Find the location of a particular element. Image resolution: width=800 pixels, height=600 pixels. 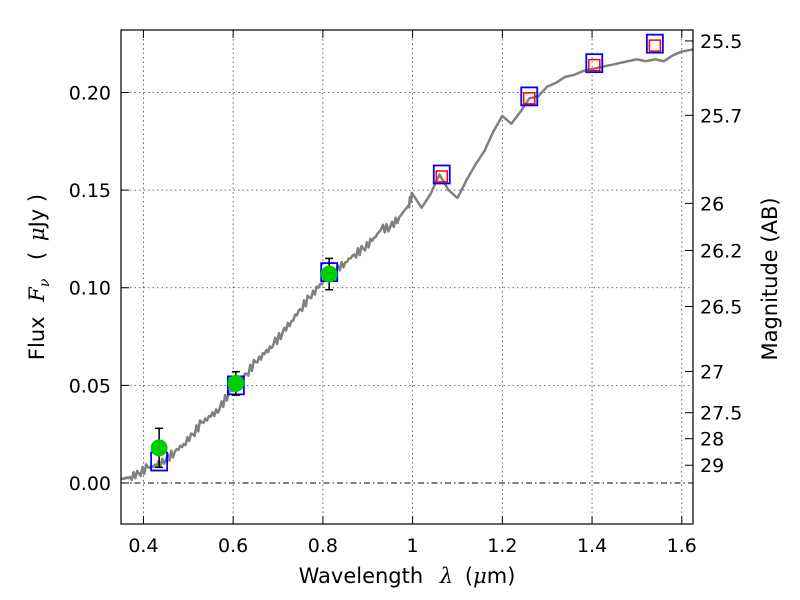

y2-axis-label: Magnitude (AB) is located at coordinates (770, 278).